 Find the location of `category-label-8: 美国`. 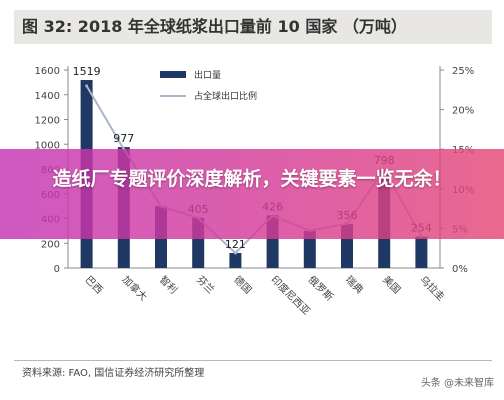

category-label-8: 美国 is located at coordinates (391, 284).